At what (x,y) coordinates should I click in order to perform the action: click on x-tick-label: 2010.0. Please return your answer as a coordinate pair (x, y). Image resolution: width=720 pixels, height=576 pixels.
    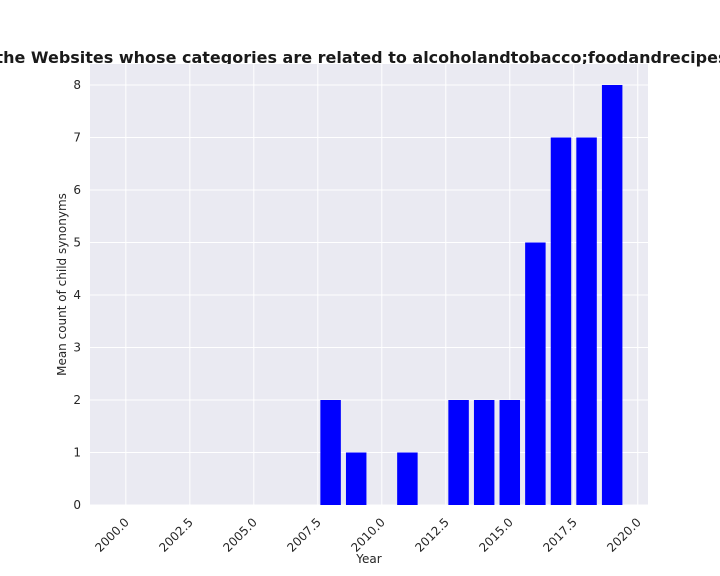
    Looking at the image, I should click on (368, 535).